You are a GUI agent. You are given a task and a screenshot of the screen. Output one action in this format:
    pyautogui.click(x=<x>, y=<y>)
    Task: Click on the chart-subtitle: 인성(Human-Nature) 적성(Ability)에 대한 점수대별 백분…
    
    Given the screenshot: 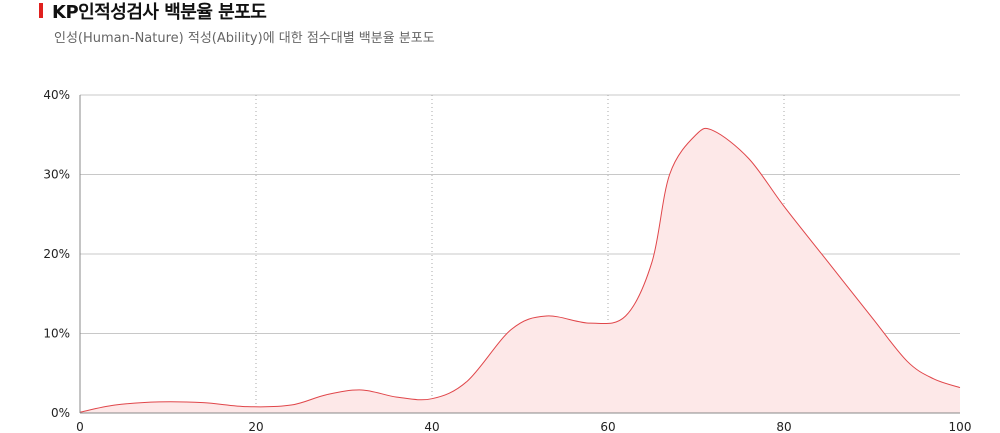 What is the action you would take?
    pyautogui.click(x=244, y=38)
    